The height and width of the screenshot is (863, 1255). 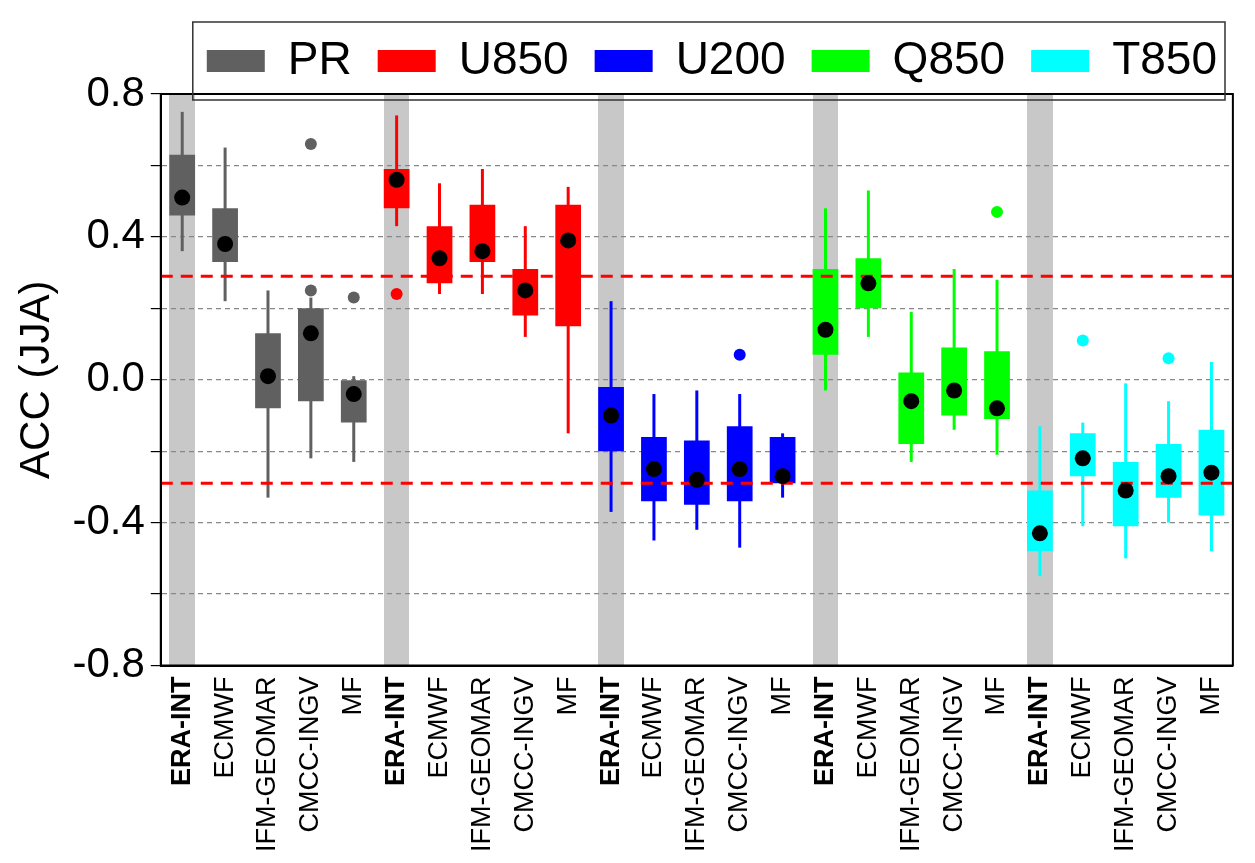 What do you see at coordinates (1165, 57) in the screenshot?
I see `legend-label: T850` at bounding box center [1165, 57].